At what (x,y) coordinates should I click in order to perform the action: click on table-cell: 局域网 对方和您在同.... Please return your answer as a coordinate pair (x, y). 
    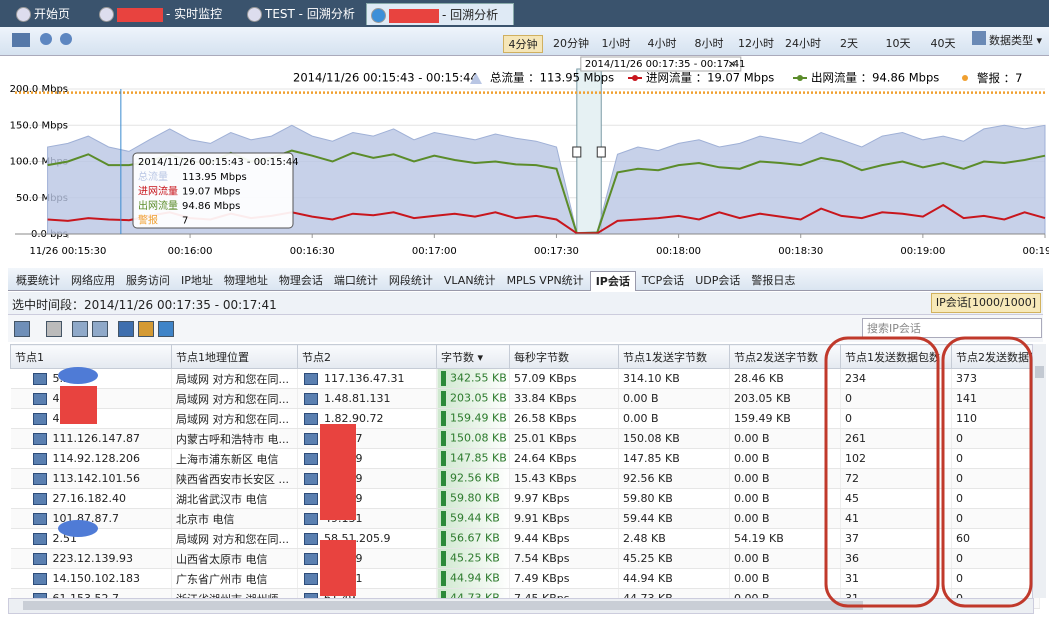
    Looking at the image, I should click on (234, 538).